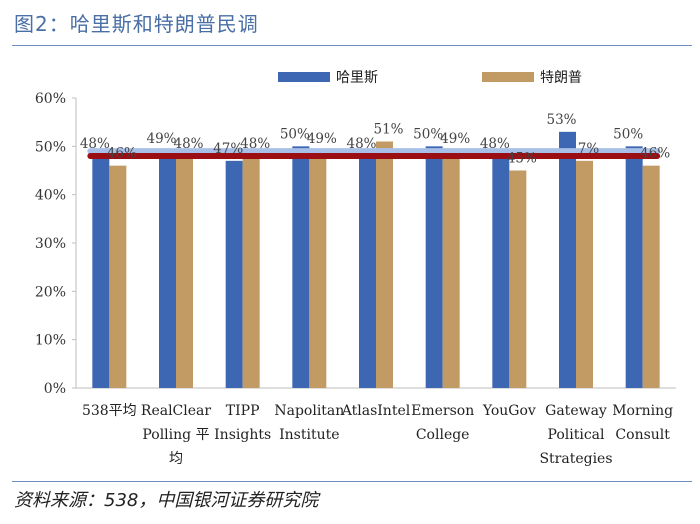 This screenshot has height=524, width=700. Describe the element at coordinates (508, 77) in the screenshot. I see `legend-swatch-trump` at that location.